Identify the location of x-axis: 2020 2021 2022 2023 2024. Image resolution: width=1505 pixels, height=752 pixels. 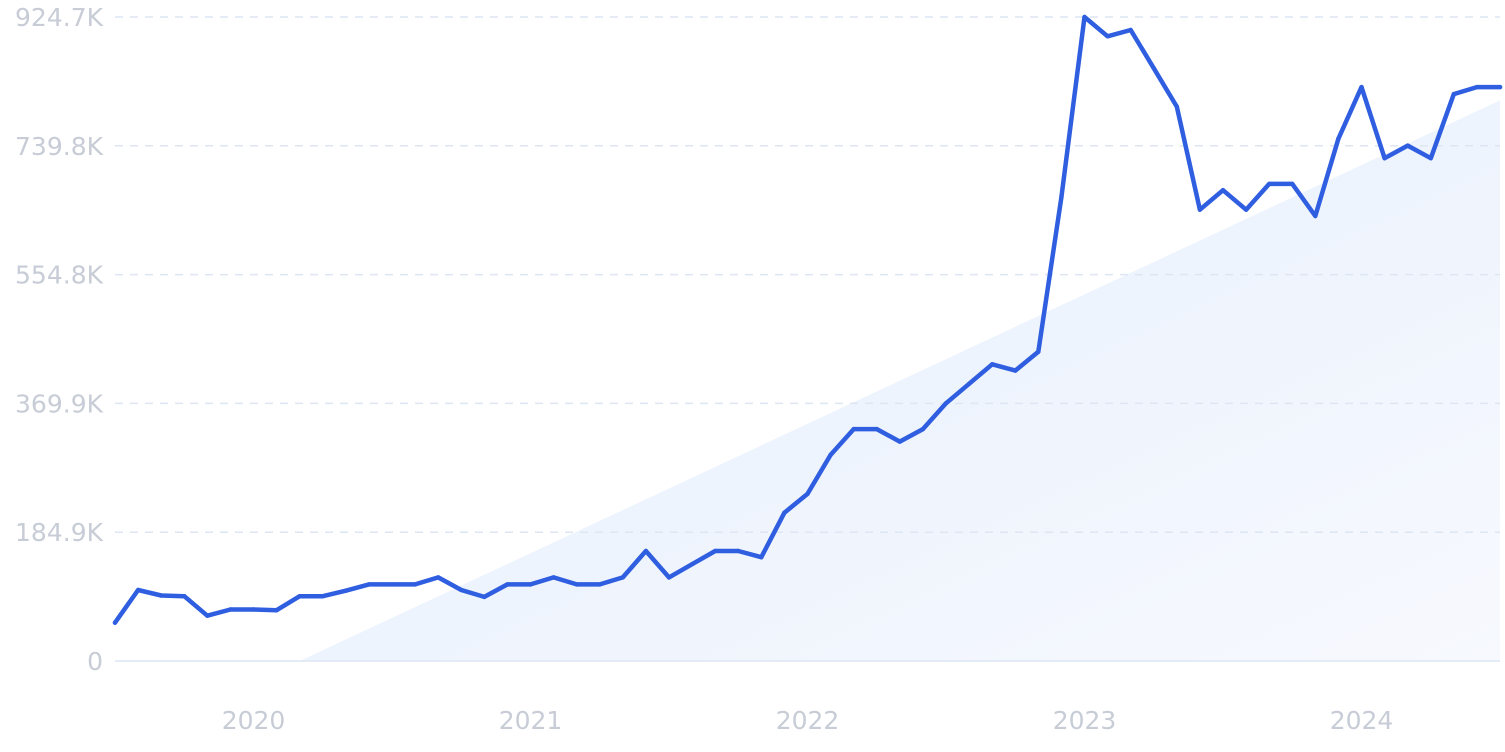
(808, 720).